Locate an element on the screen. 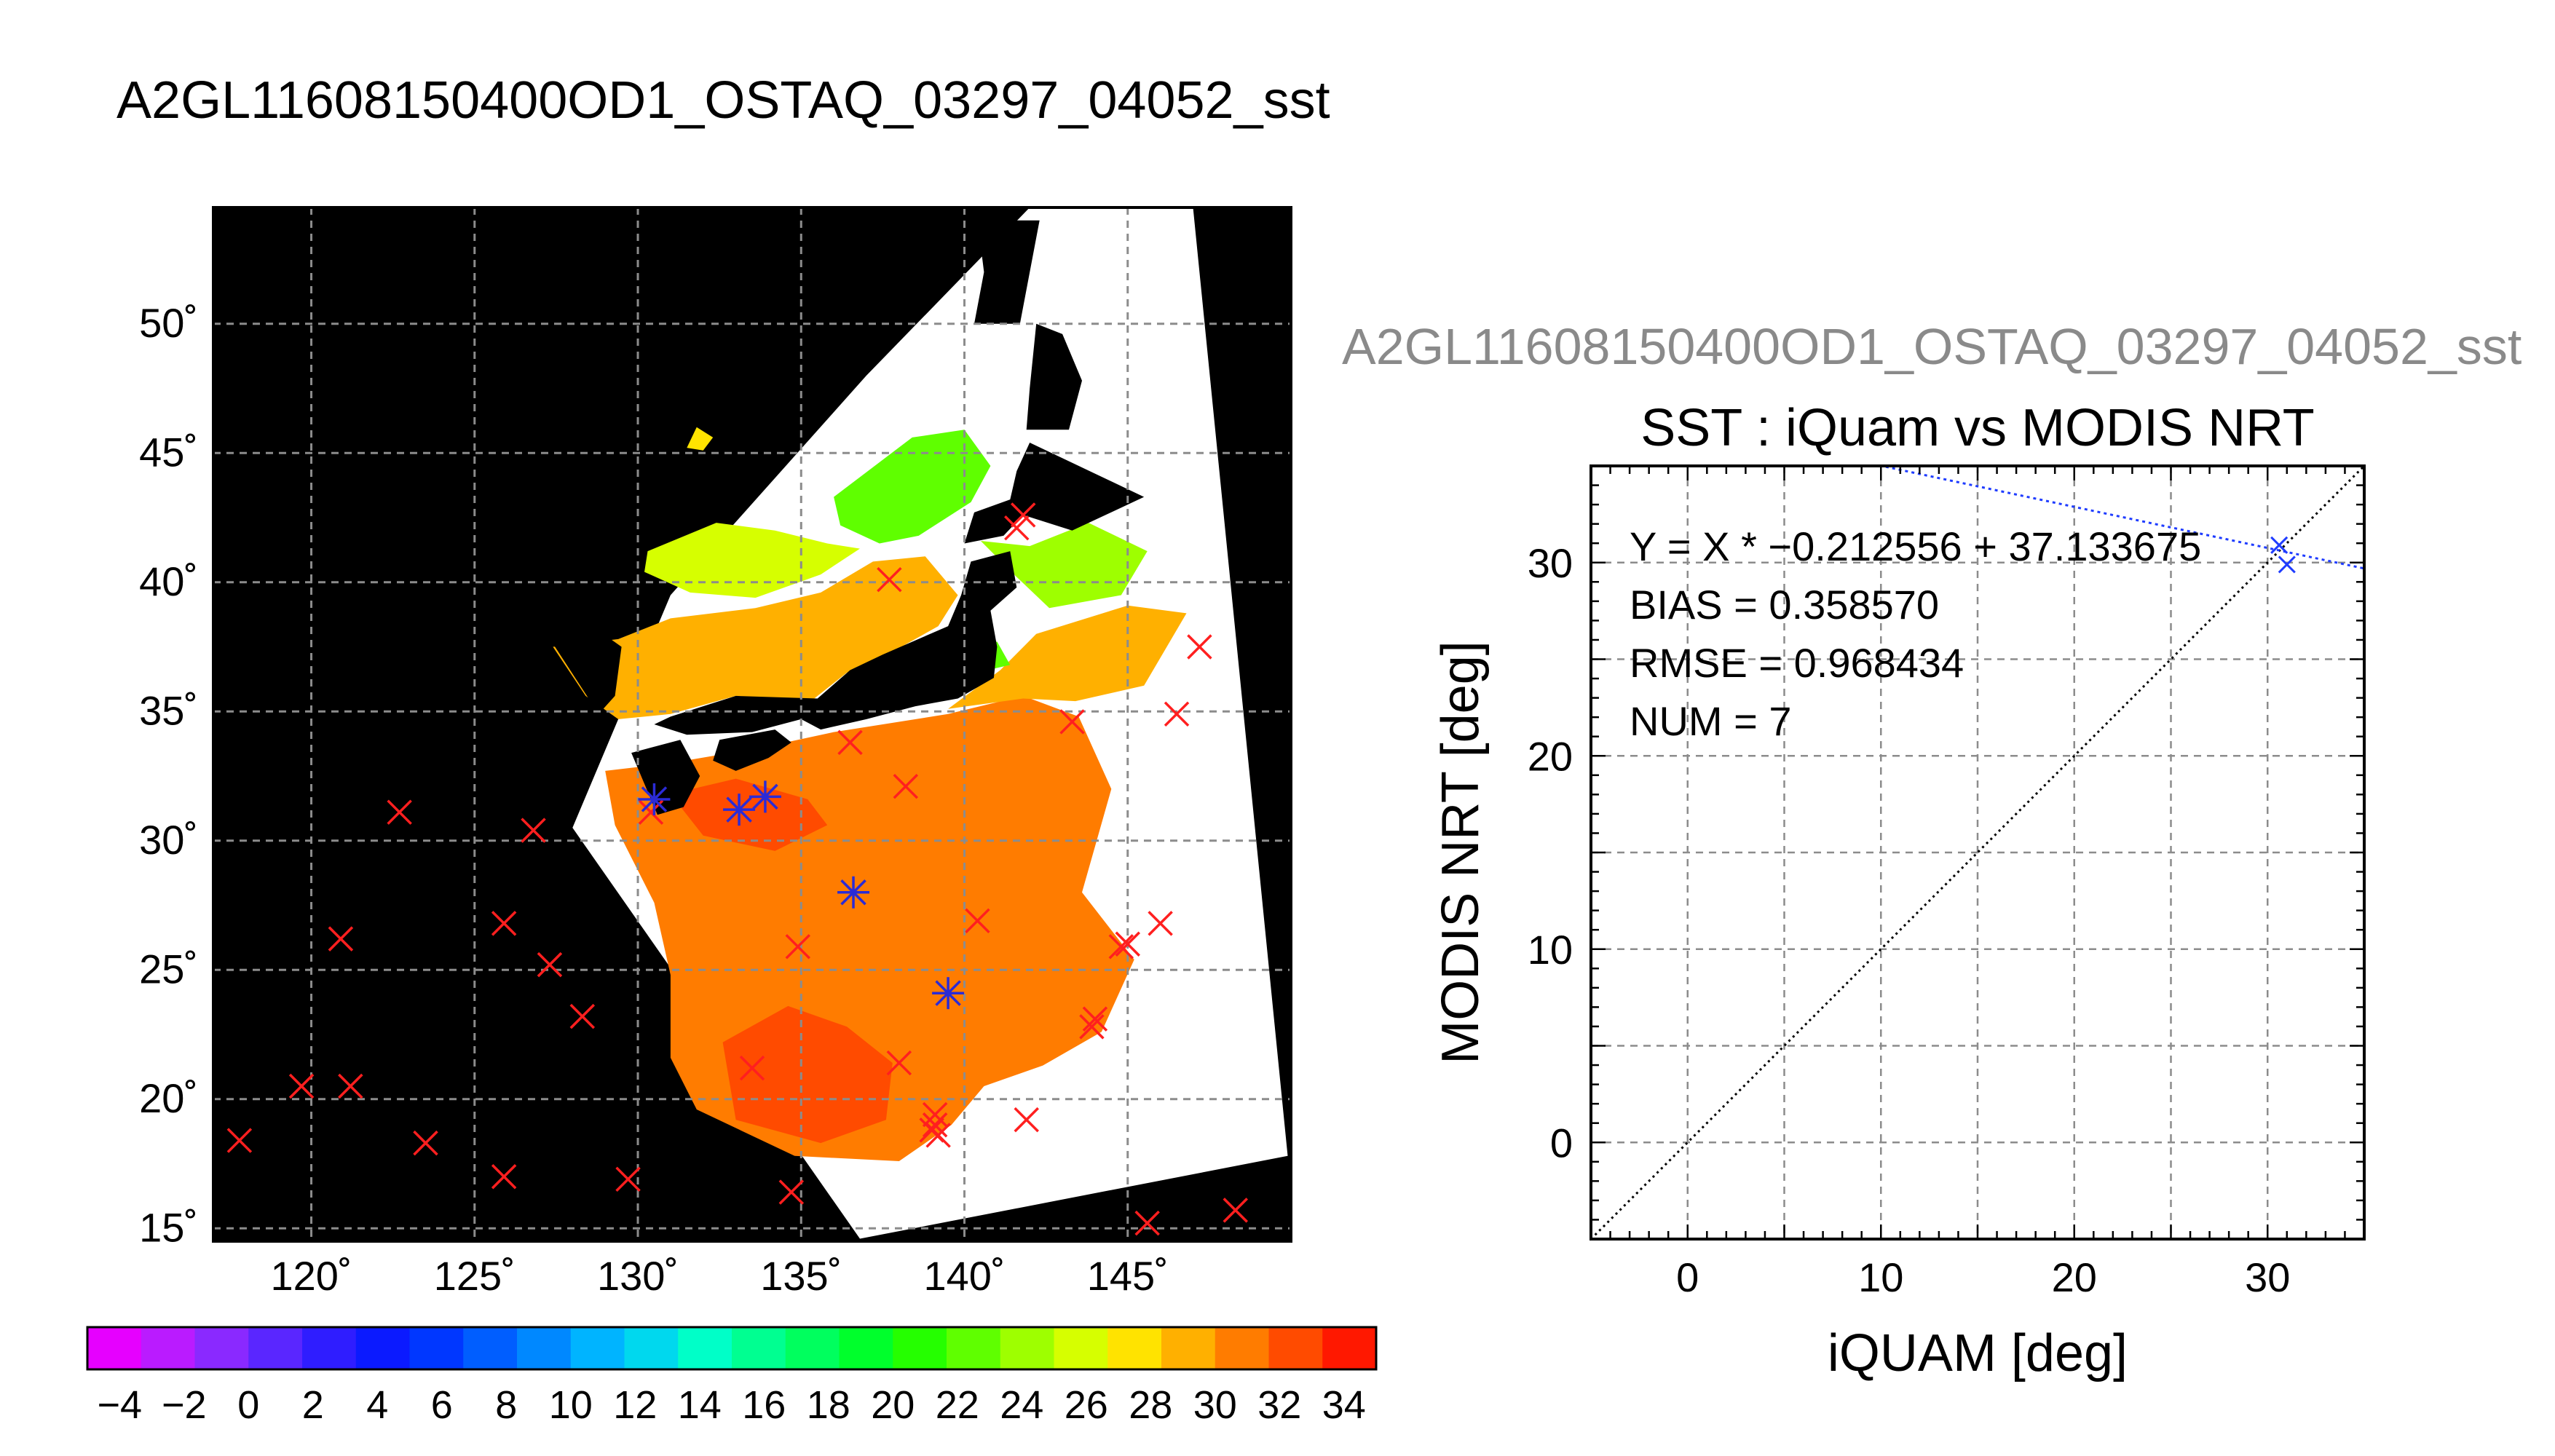 Image resolution: width=2555 pixels, height=1456 pixels. map-land-layer is located at coordinates (842, 517).